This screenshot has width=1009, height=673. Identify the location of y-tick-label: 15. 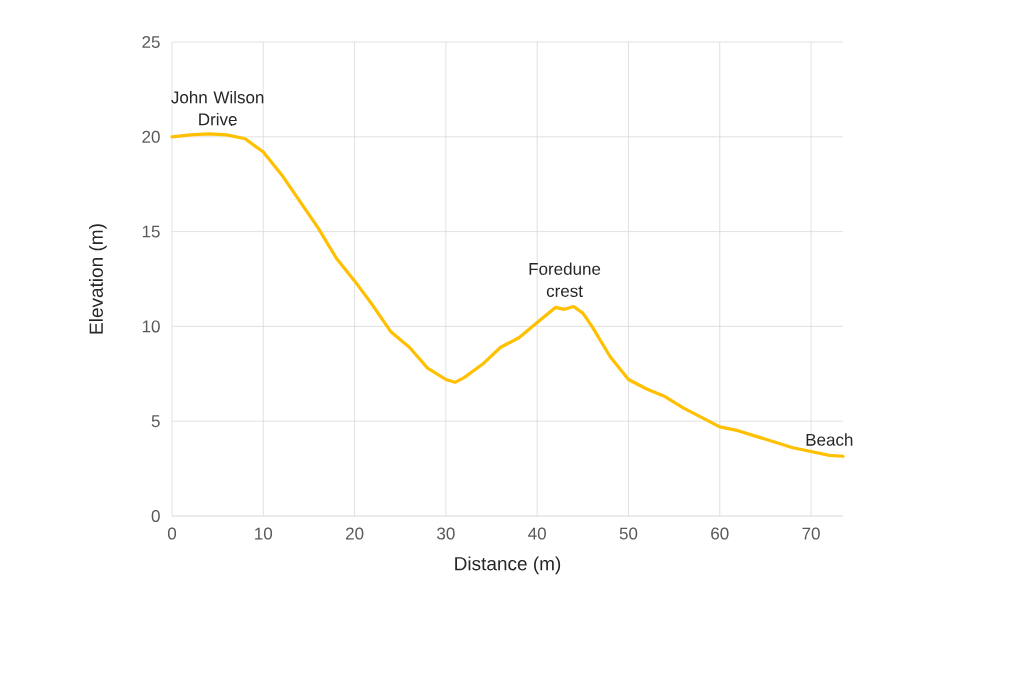
(151, 231).